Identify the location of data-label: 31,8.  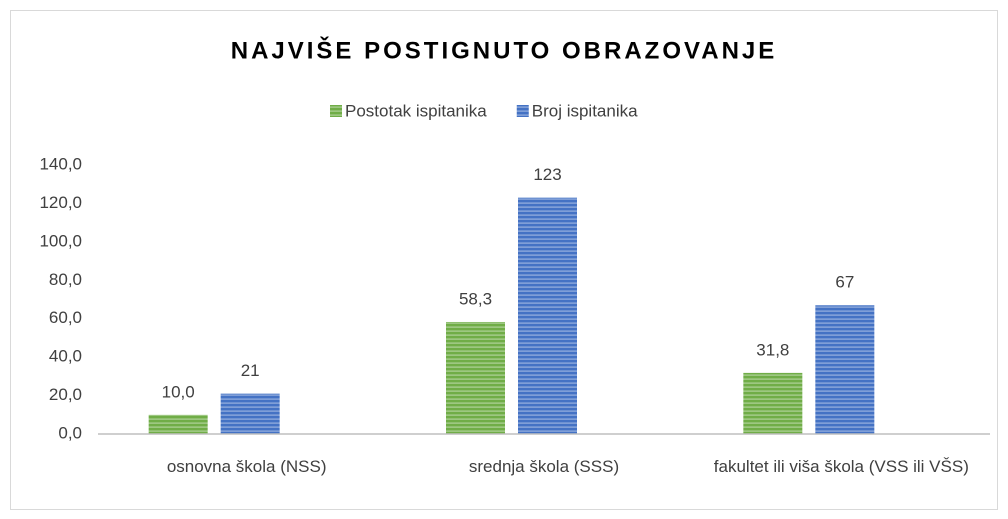
(772, 349).